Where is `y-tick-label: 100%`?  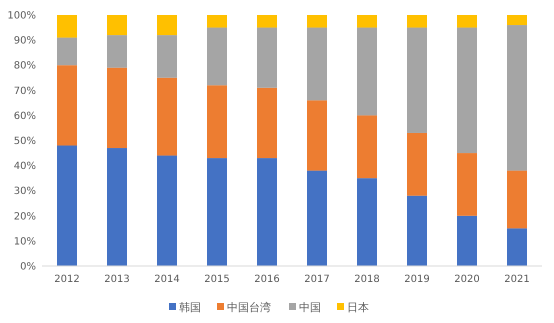
y-tick-label: 100% is located at coordinates (21, 16).